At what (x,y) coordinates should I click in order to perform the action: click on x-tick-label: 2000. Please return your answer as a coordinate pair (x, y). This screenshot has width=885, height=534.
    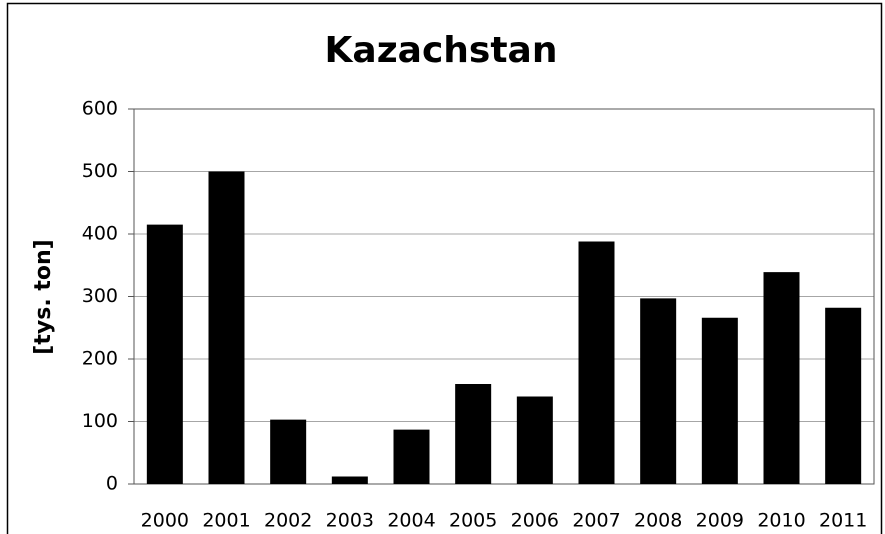
    Looking at the image, I should click on (165, 521).